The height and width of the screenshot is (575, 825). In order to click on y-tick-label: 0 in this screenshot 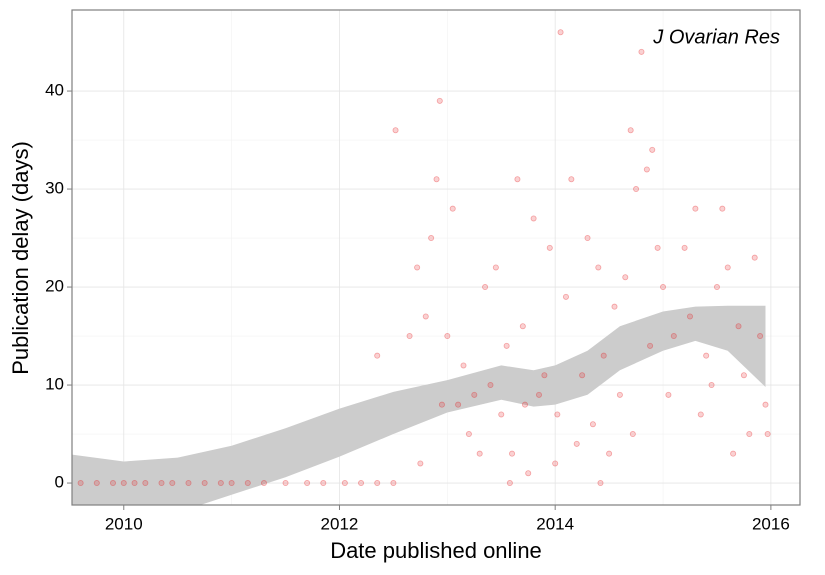, I will do `click(59, 482)`.